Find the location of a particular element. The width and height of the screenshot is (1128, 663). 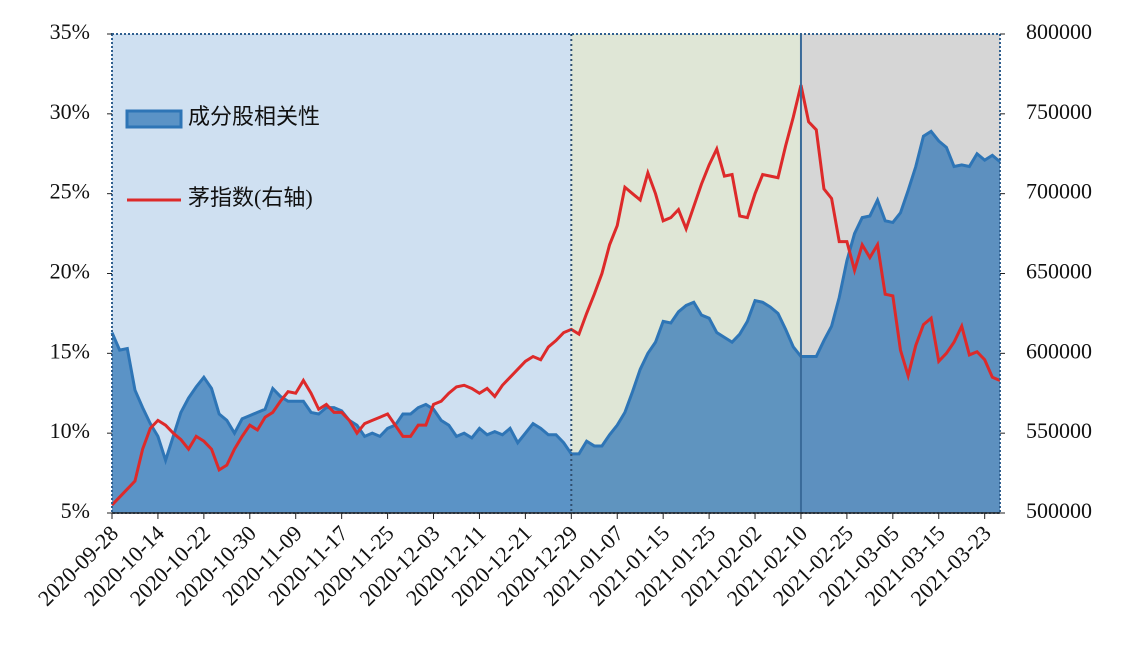

y-tick-label: 15% is located at coordinates (70, 350).